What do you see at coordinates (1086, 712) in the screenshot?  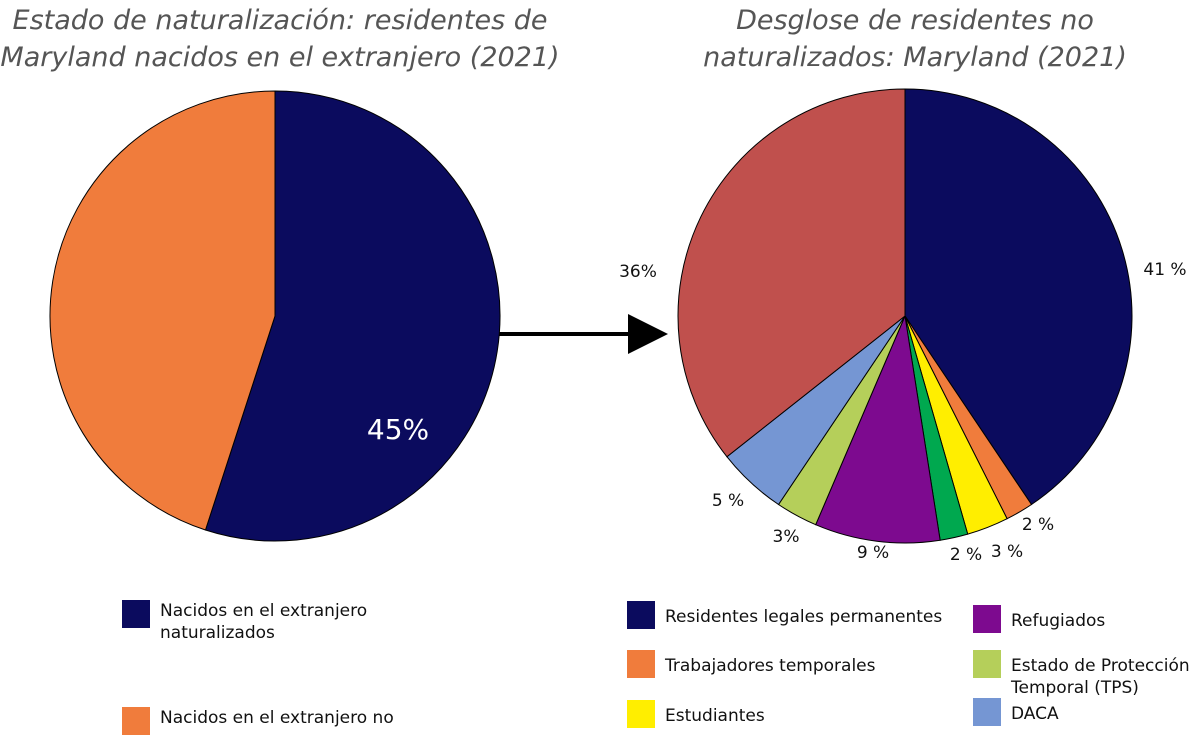 I see `legend-item: DACA` at bounding box center [1086, 712].